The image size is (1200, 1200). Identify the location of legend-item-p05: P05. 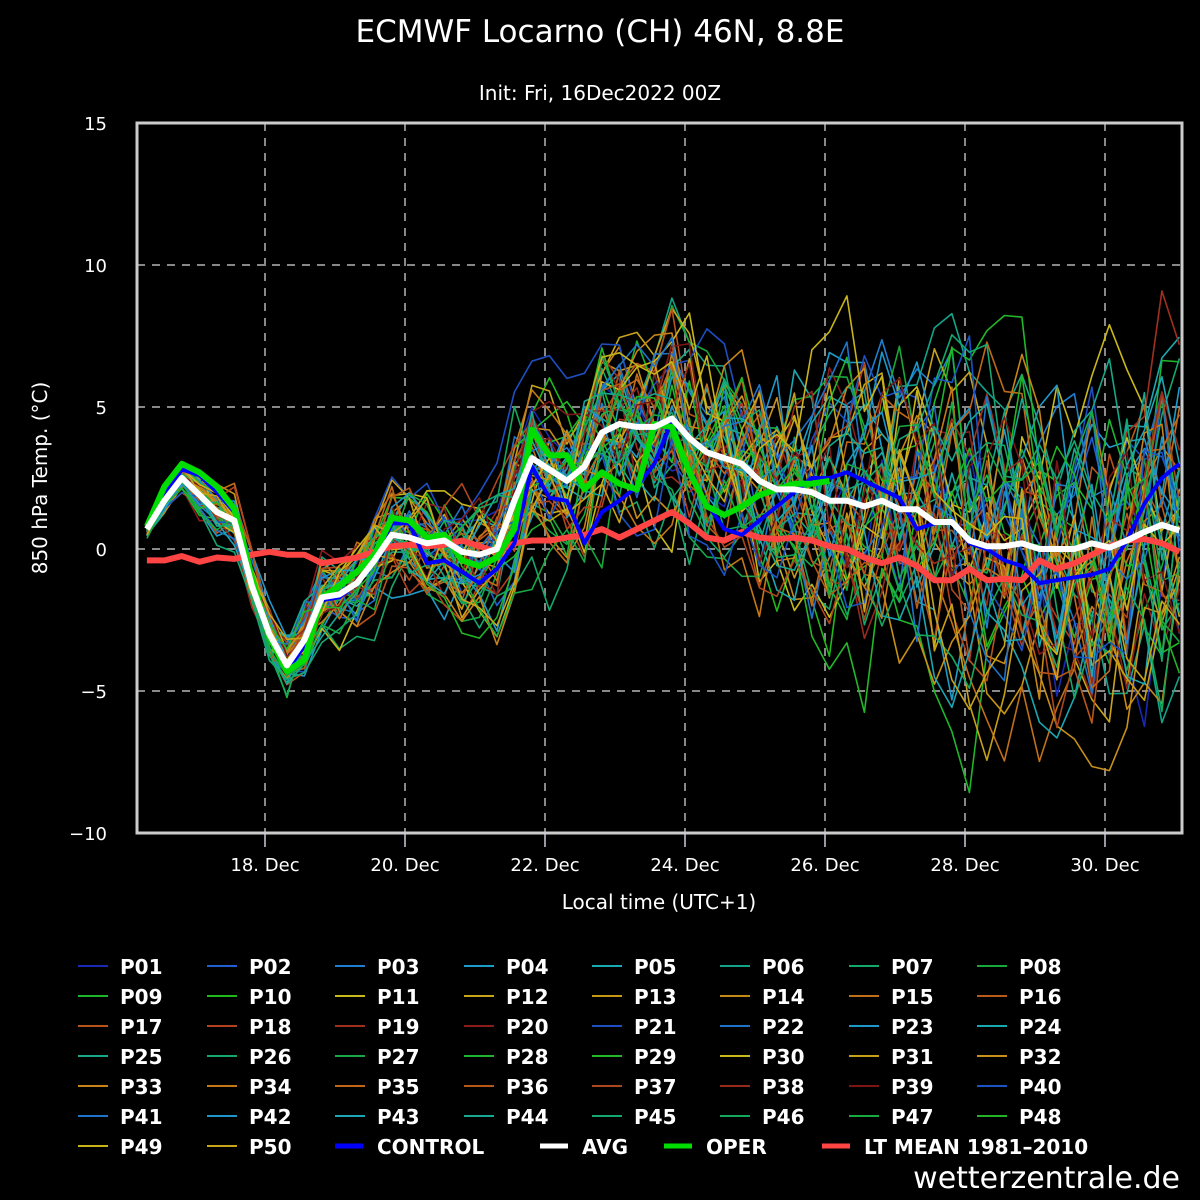
(634, 967).